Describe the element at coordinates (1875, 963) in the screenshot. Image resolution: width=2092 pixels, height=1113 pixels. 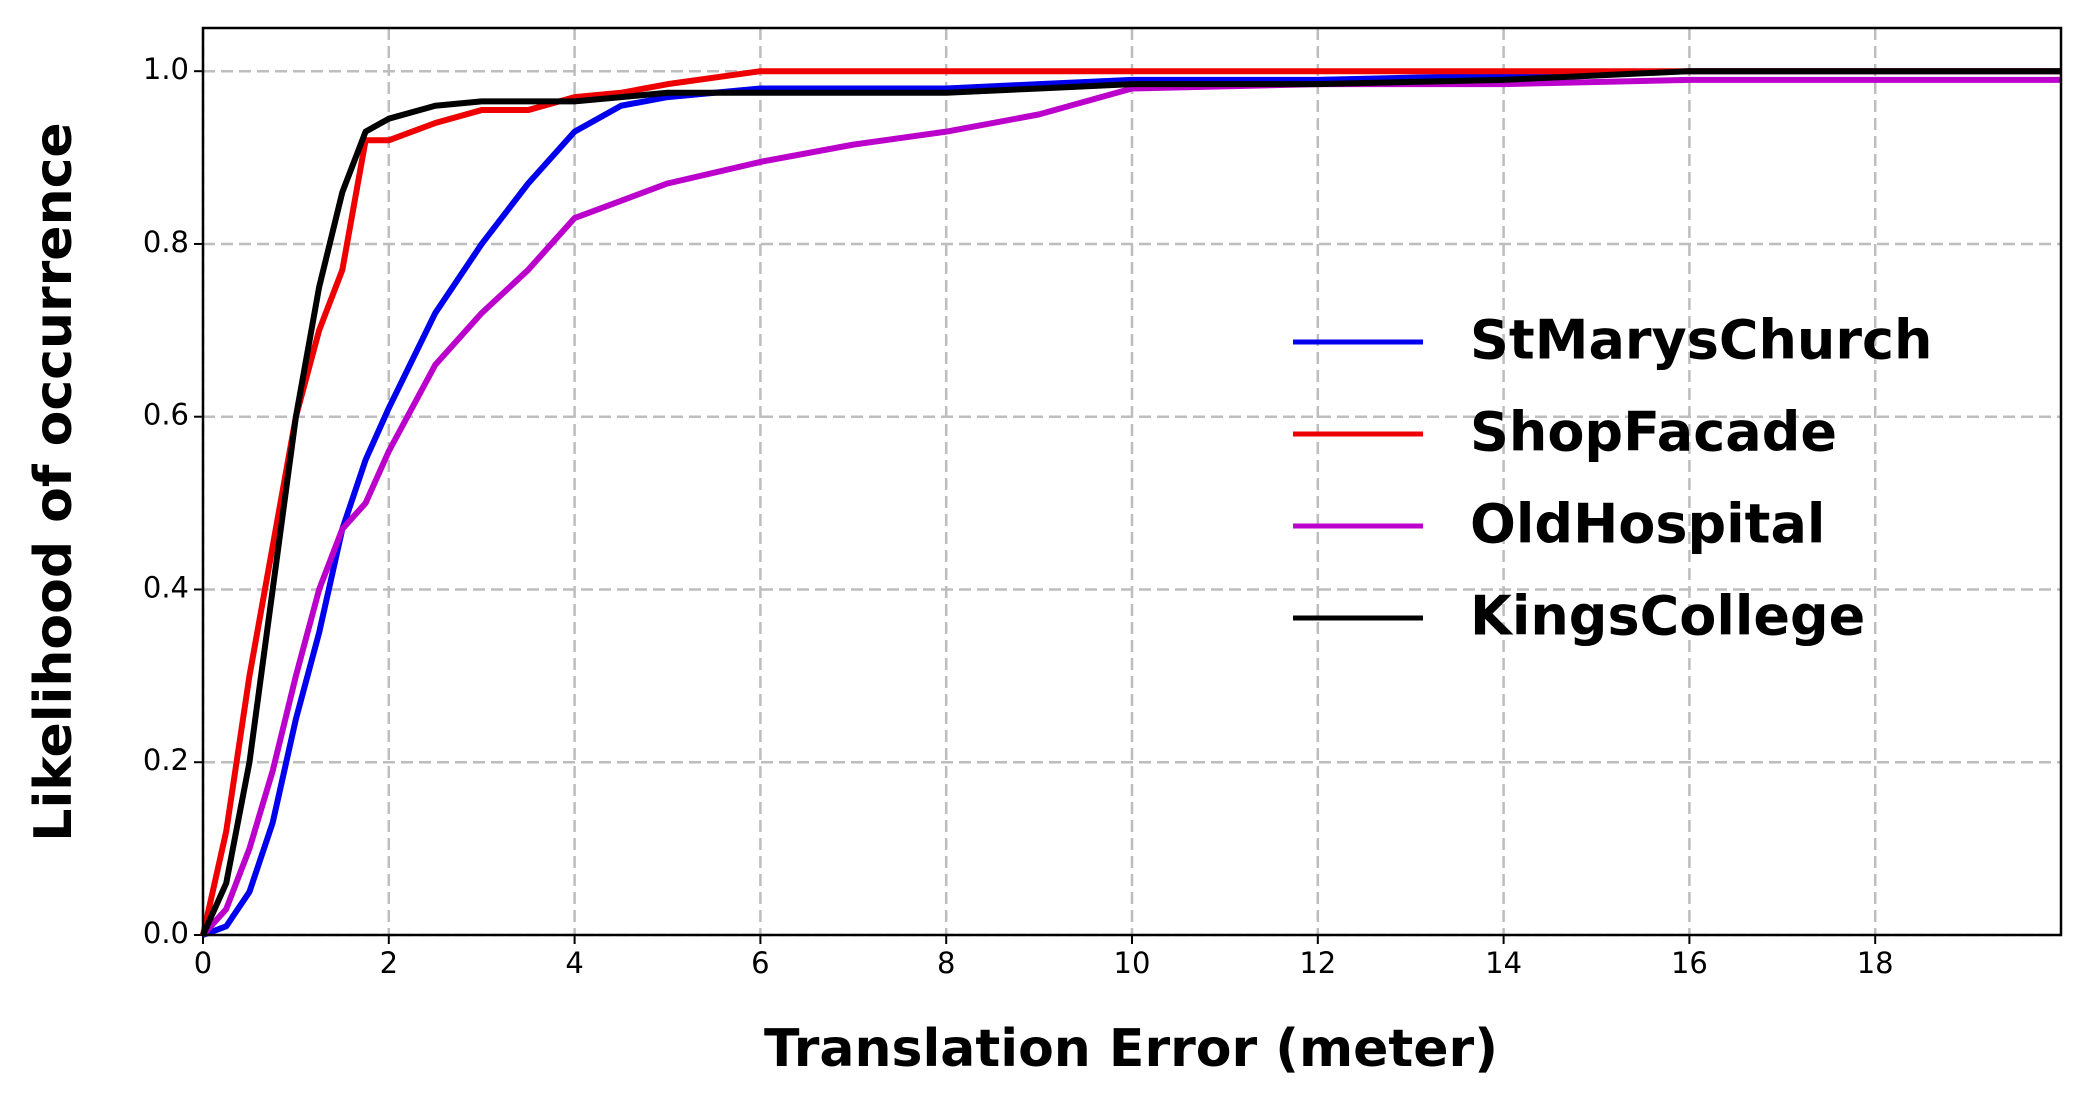
I see `x-tick-label: 18` at that location.